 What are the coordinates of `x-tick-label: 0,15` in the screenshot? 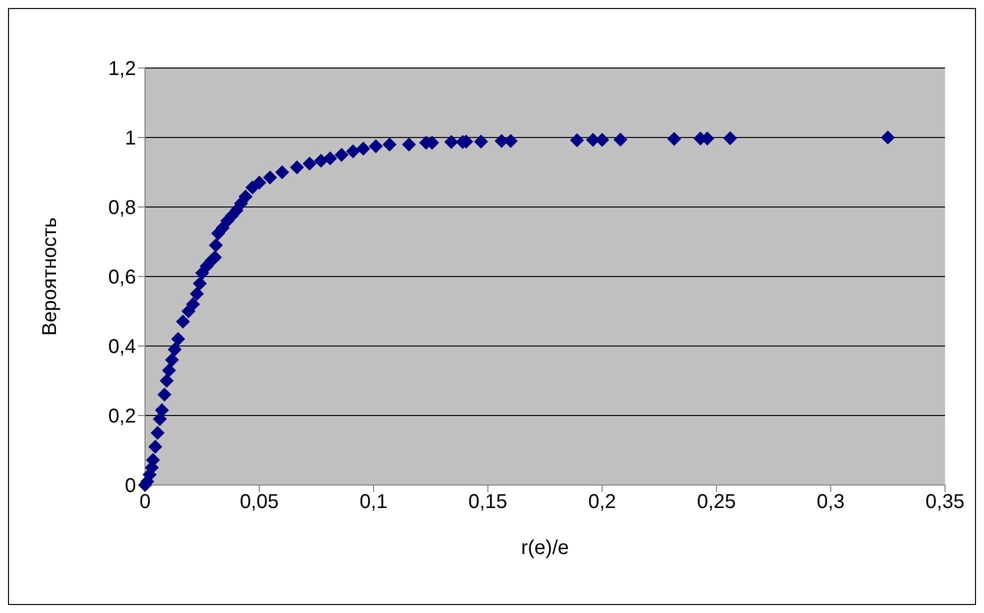 It's located at (488, 502).